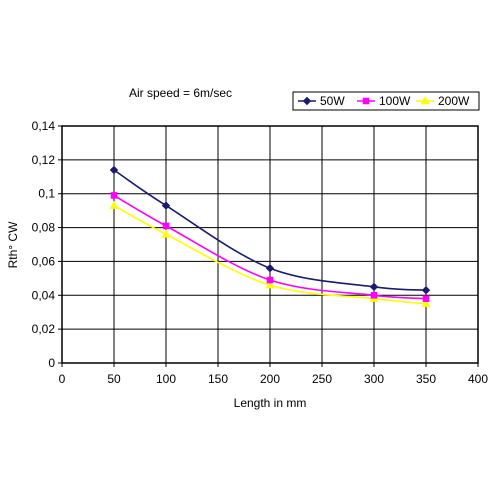 The image size is (500, 500). I want to click on y-tick-label: 0,04, so click(44, 295).